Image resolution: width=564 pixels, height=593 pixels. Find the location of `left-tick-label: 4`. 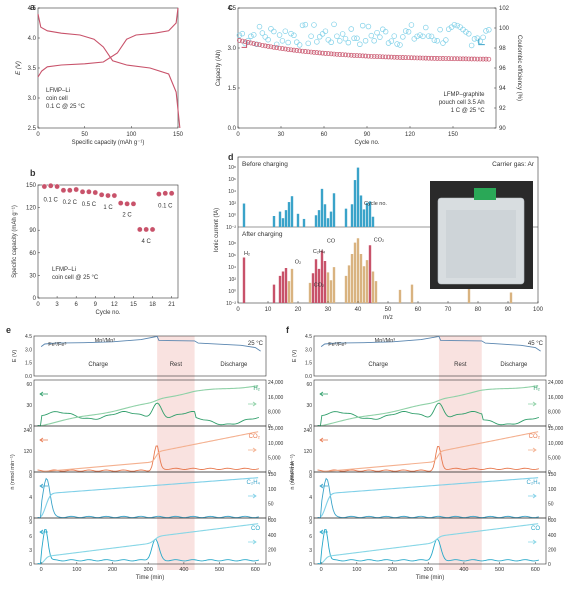

left-tick-label: 4 is located at coordinates (30, 498).